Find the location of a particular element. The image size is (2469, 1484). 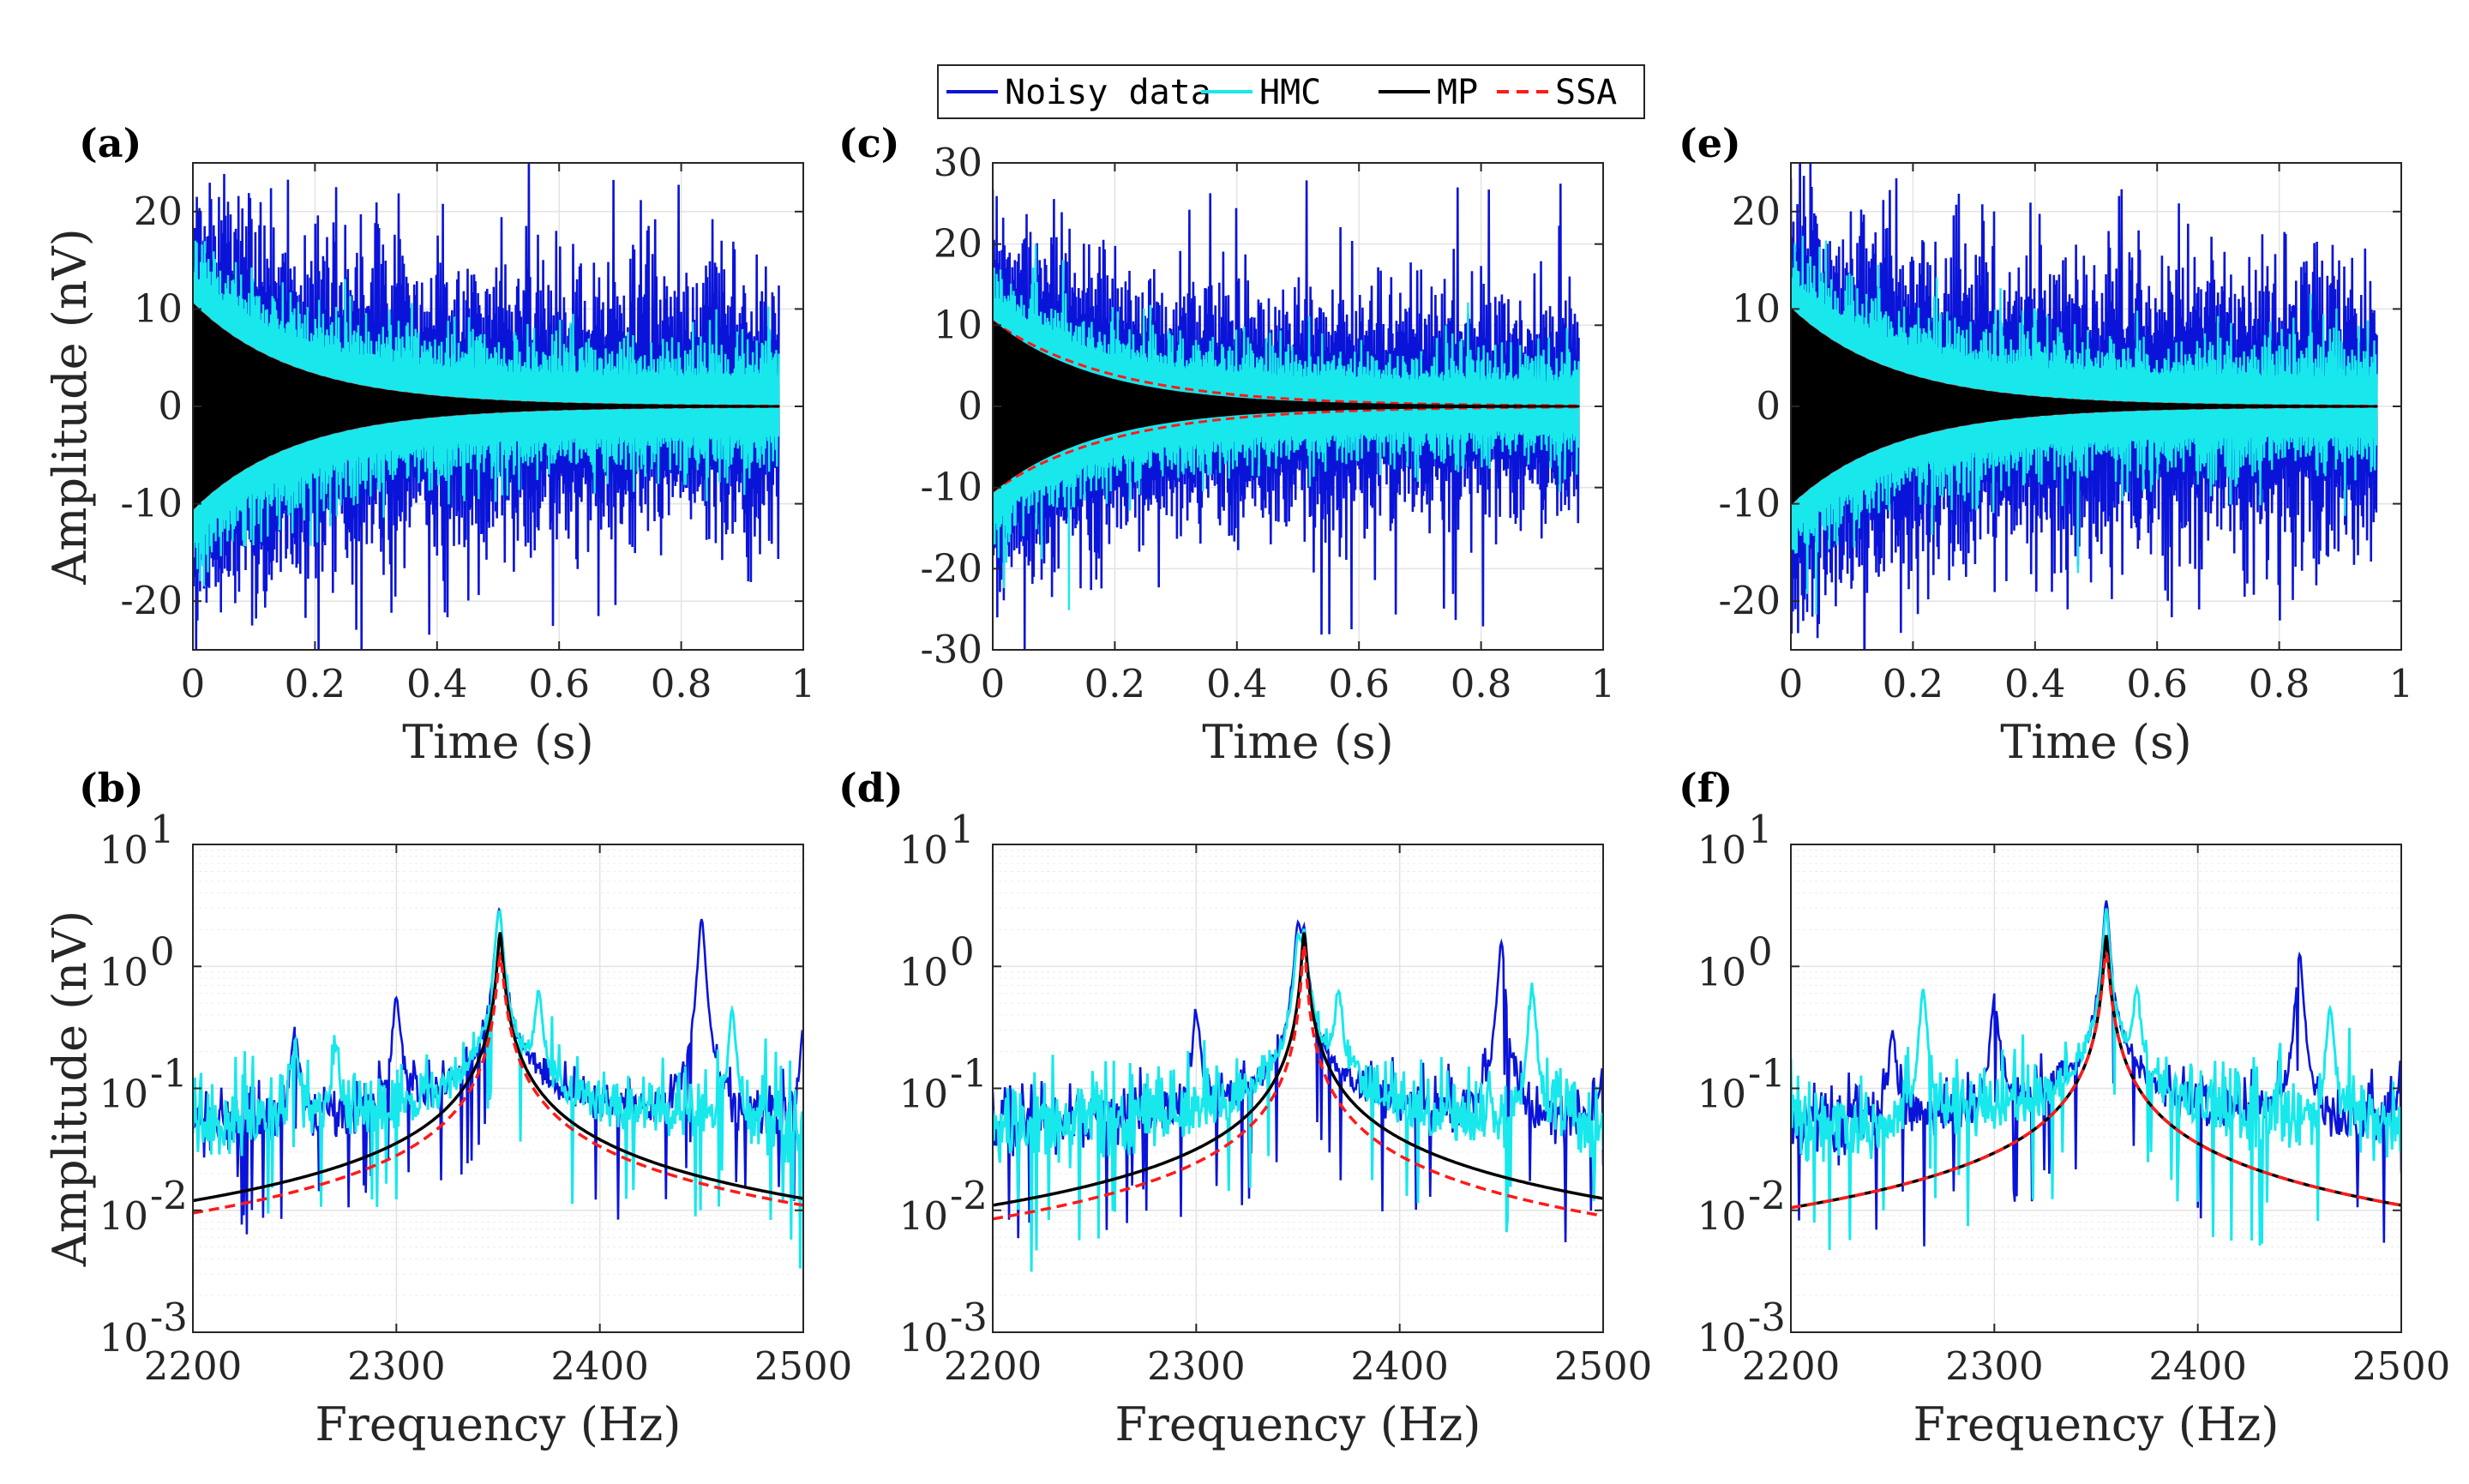

panel-label: (b) is located at coordinates (111, 788).